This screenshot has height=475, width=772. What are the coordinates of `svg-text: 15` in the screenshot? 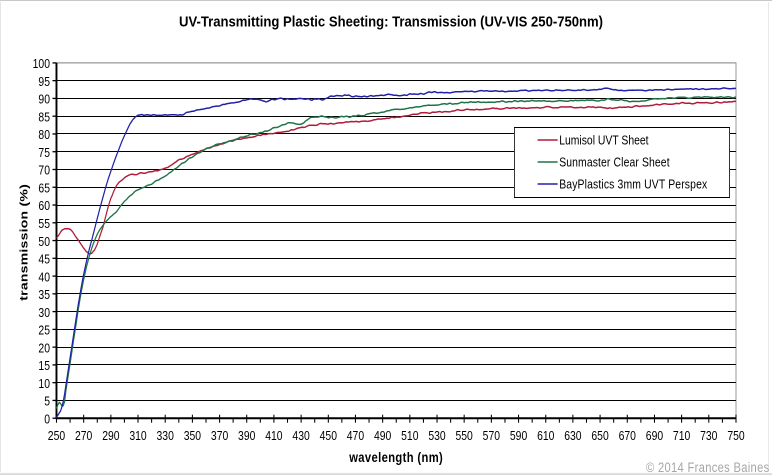 It's located at (44, 366).